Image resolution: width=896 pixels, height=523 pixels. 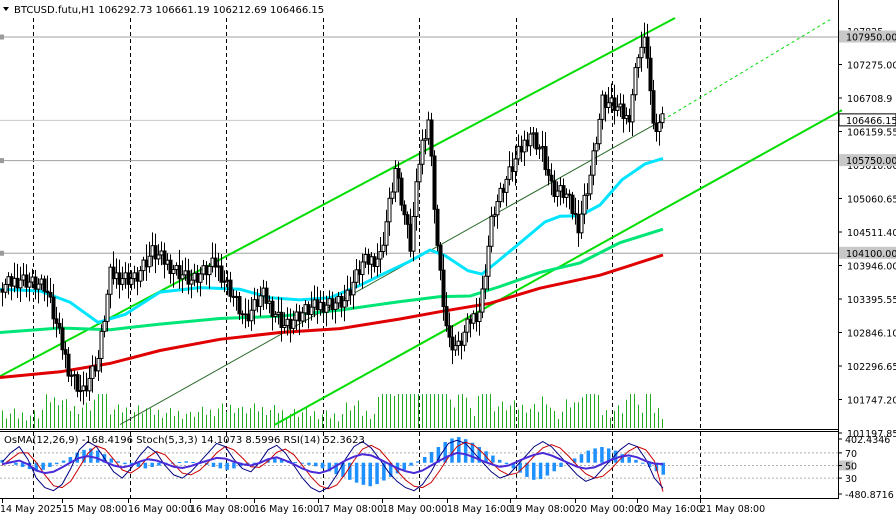 What do you see at coordinates (871, 267) in the screenshot?
I see `price-tick-label: 103946.00` at bounding box center [871, 267].